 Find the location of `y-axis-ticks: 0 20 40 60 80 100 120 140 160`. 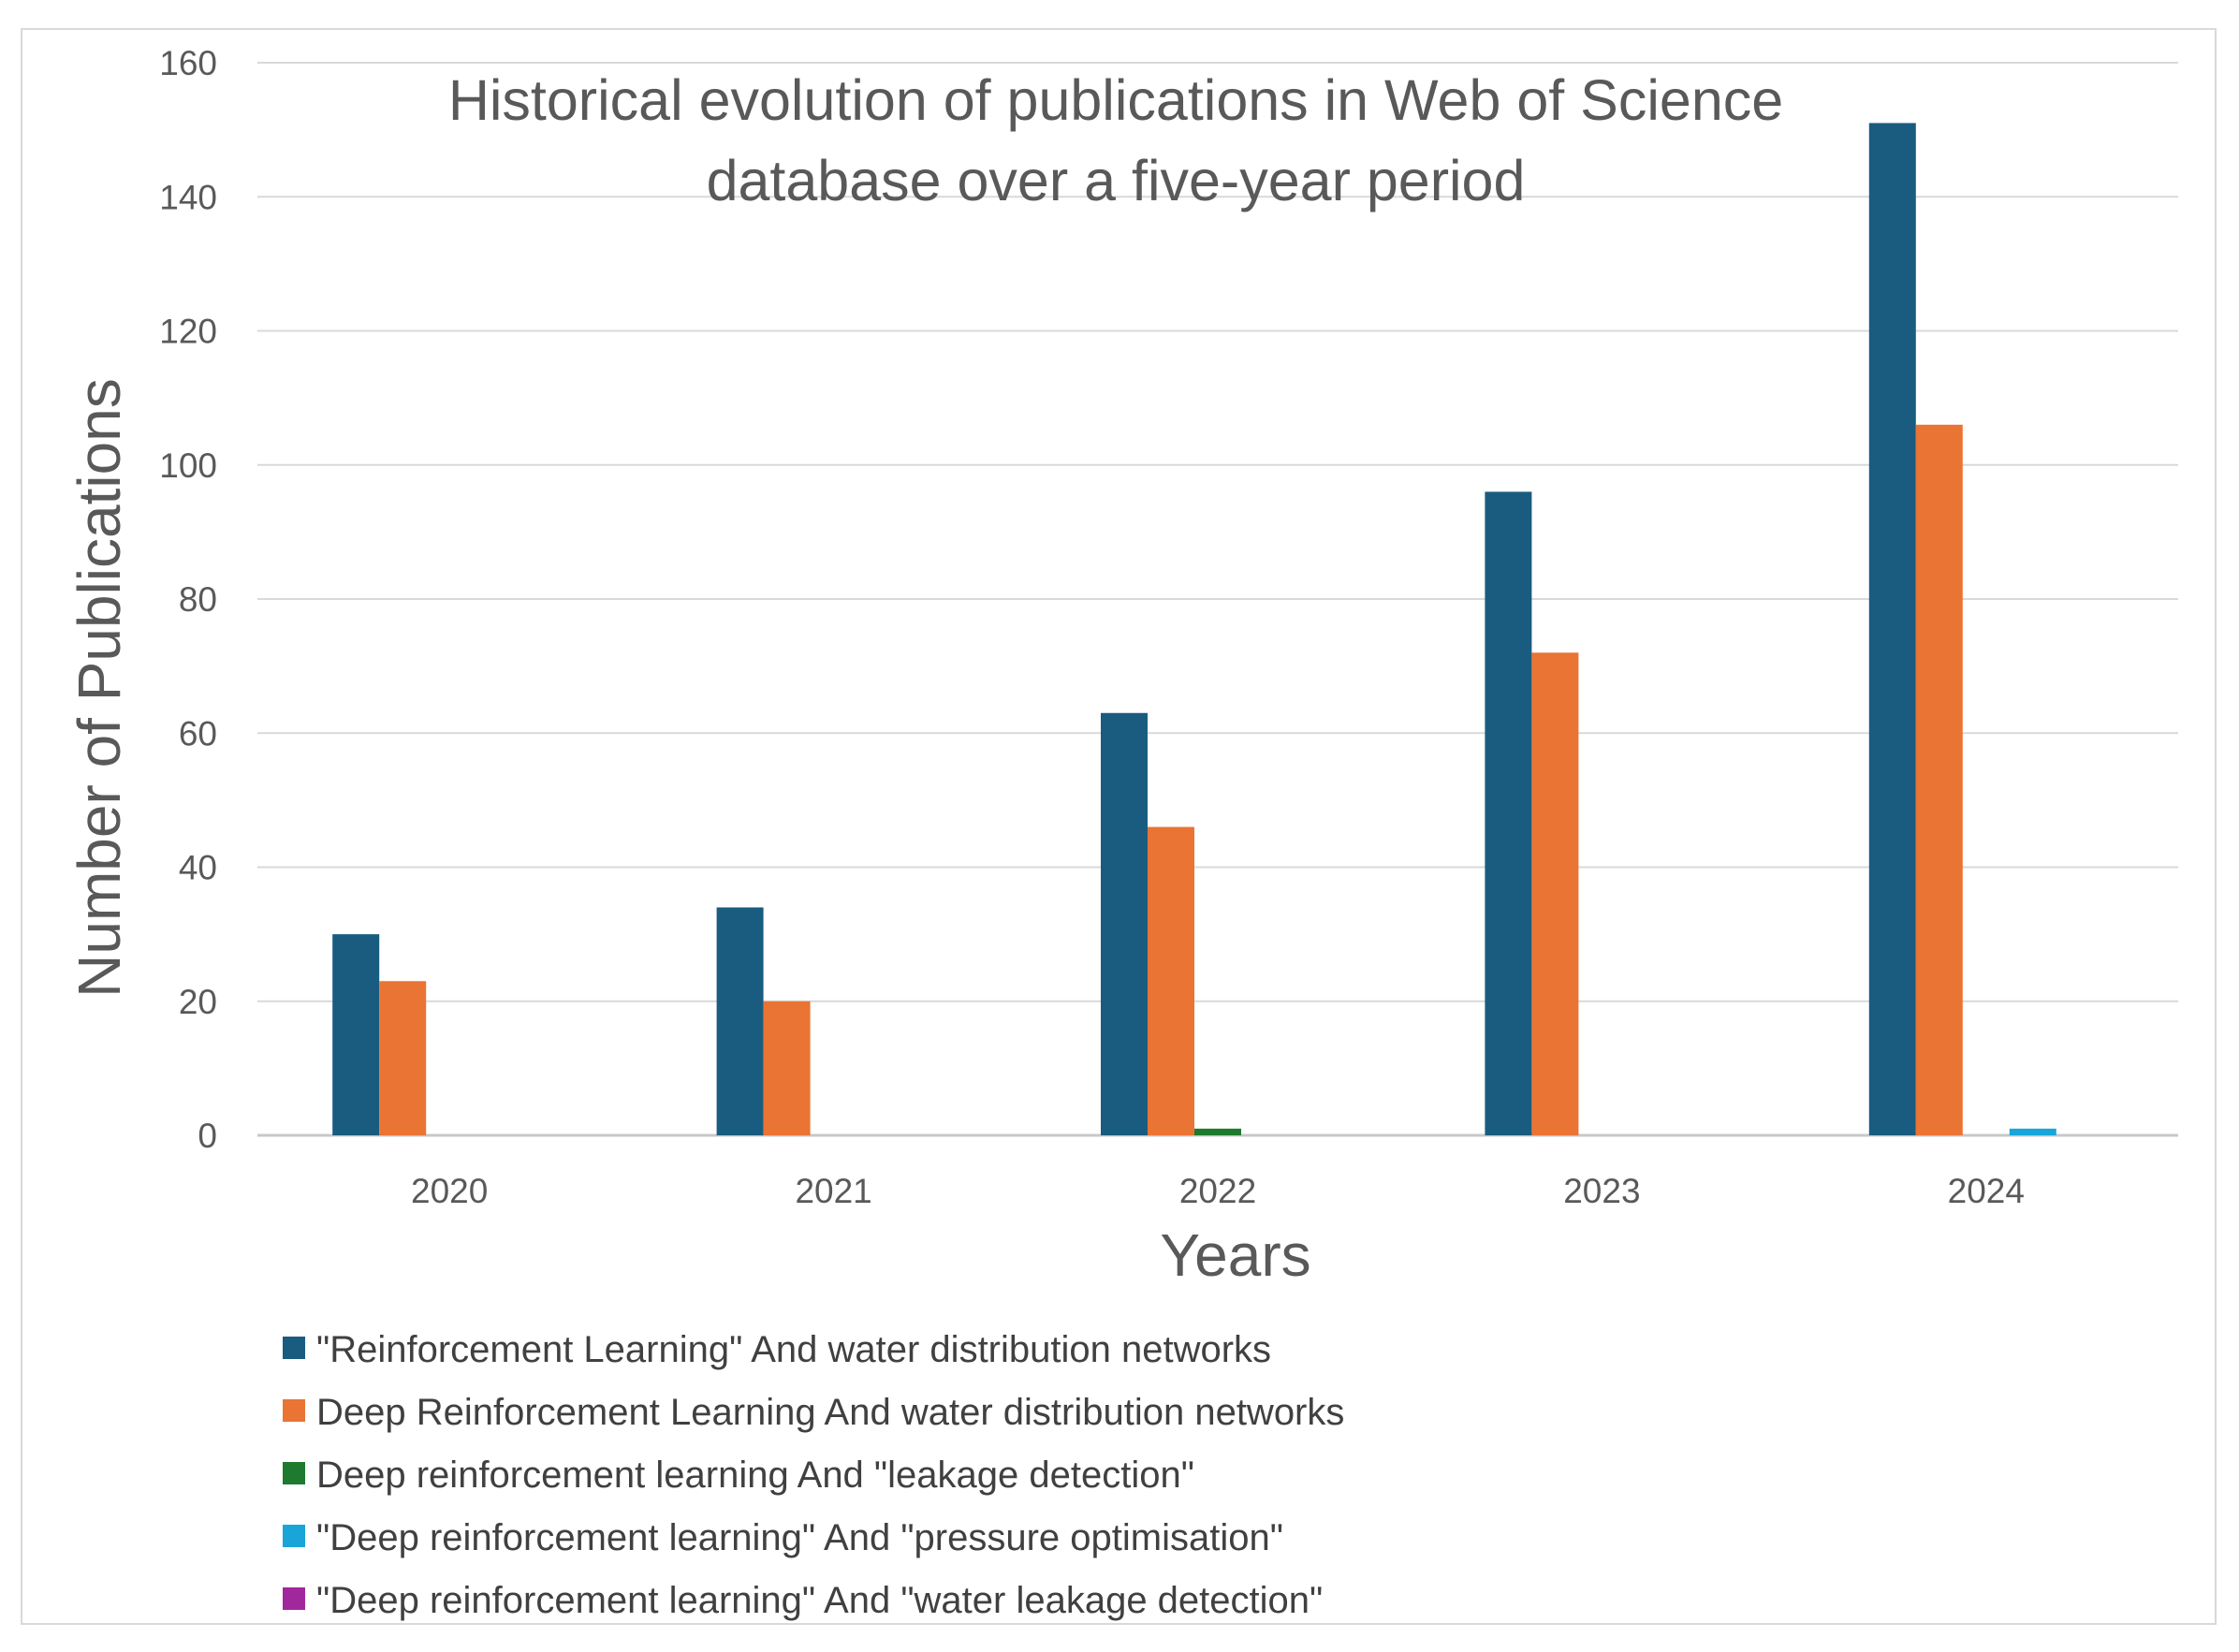

y-axis-ticks: 0 20 40 60 80 100 120 140 160 is located at coordinates (188, 599).